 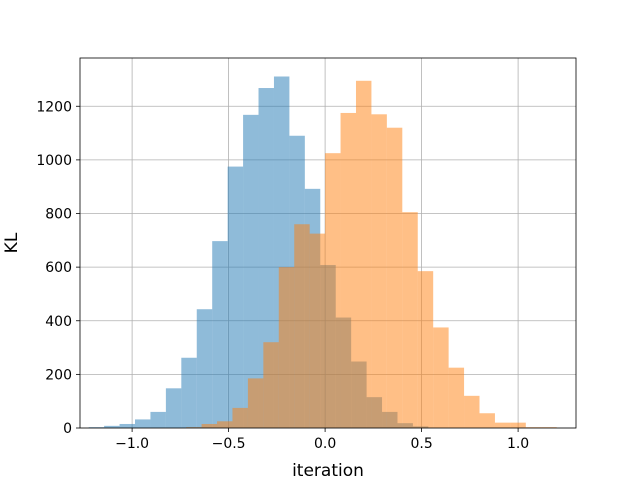 I want to click on x-axis-ticks: −1.0 −0.5 0.0 0.5 1.0, so click(x=322, y=440).